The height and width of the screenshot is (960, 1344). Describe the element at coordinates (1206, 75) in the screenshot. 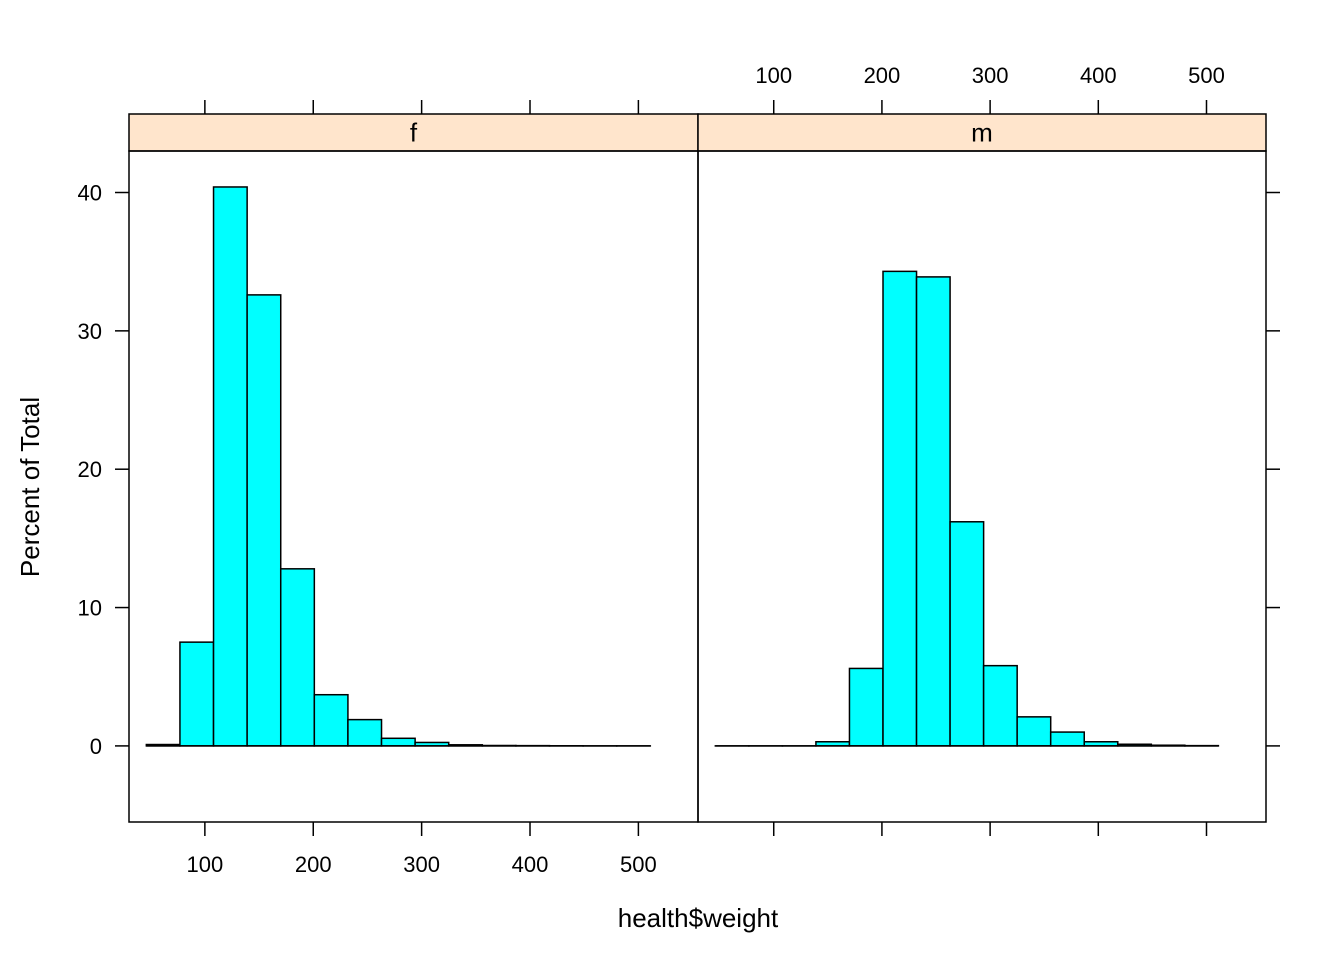

I see `x-tick-label-top: 500` at that location.